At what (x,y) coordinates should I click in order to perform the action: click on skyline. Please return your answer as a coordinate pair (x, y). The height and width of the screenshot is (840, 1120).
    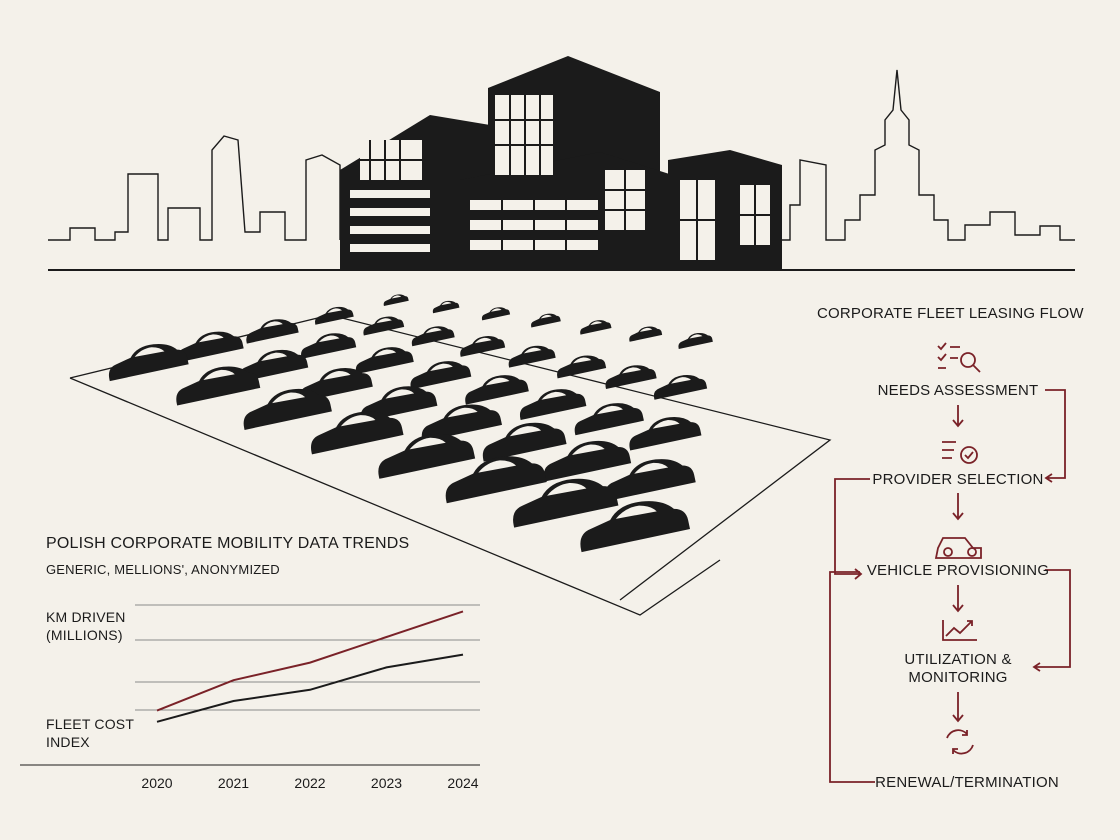
    Looking at the image, I should click on (927, 155).